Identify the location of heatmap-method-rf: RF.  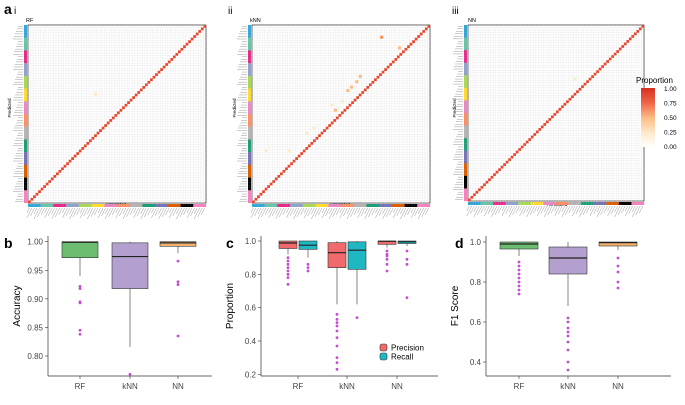
(30, 21).